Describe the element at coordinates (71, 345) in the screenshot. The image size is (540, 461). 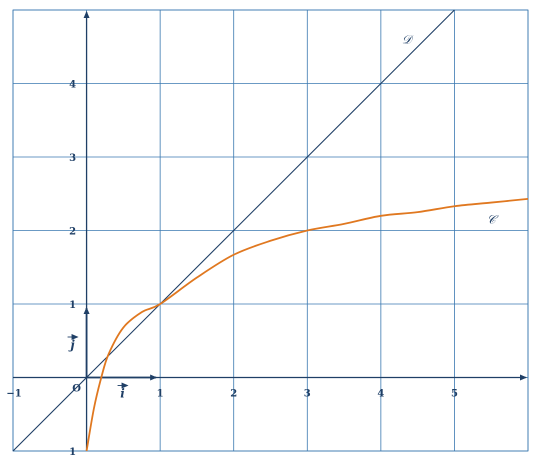
I see `unit-vector-j-label: j` at that location.